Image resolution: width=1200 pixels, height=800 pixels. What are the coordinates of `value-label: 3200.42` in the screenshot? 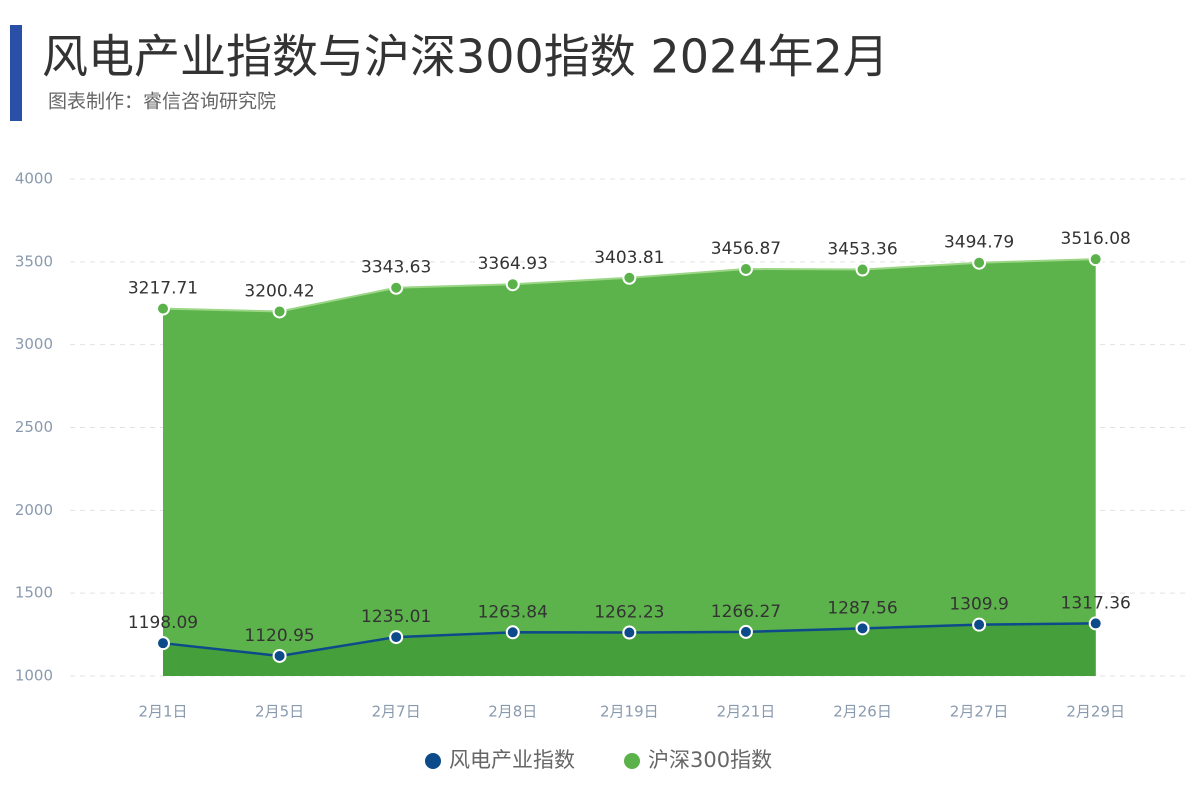 It's located at (279, 291).